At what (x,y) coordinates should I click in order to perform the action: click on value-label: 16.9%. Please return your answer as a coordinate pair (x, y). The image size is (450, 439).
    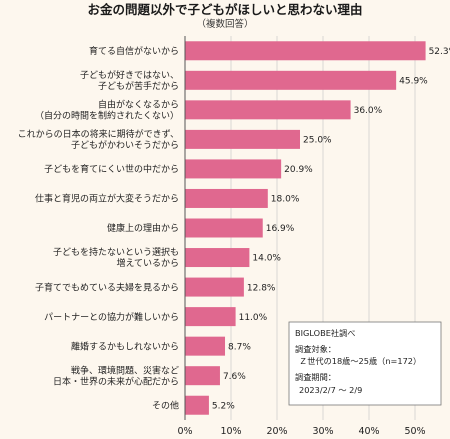
    Looking at the image, I should click on (280, 229).